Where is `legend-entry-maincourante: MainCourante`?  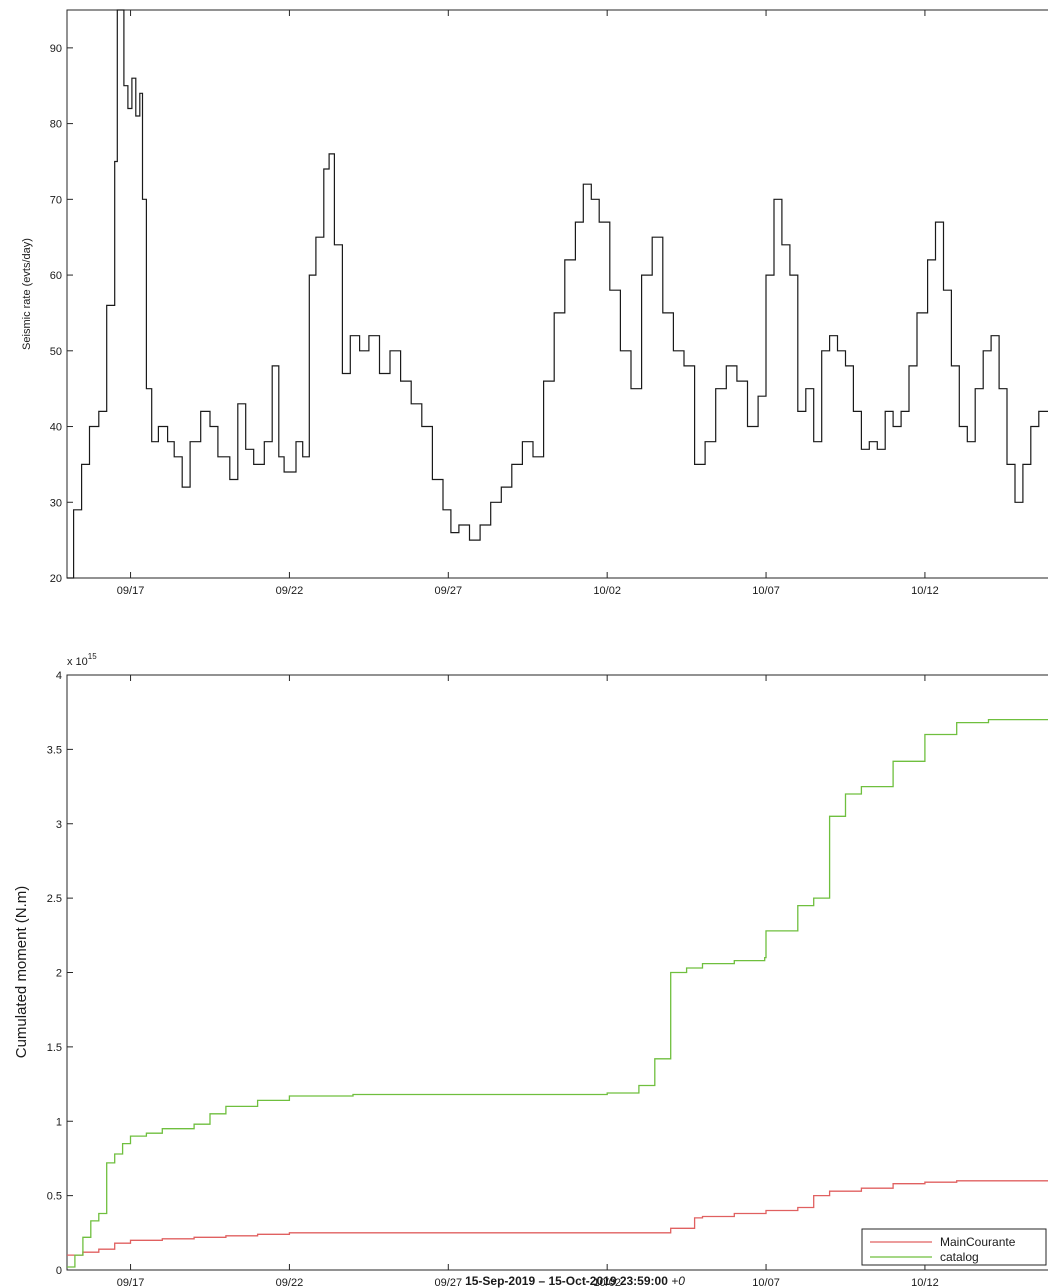 legend-entry-maincourante: MainCourante is located at coordinates (978, 1242).